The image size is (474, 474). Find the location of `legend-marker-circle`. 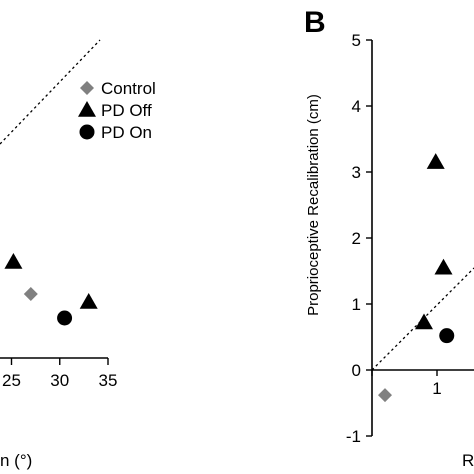

legend-marker-circle is located at coordinates (87, 132).